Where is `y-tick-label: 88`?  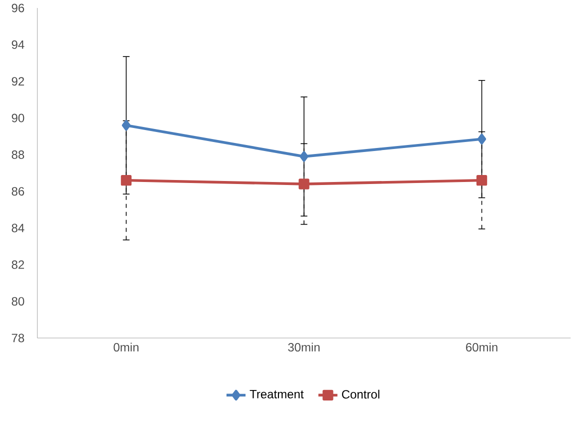
y-tick-label: 88 is located at coordinates (18, 154).